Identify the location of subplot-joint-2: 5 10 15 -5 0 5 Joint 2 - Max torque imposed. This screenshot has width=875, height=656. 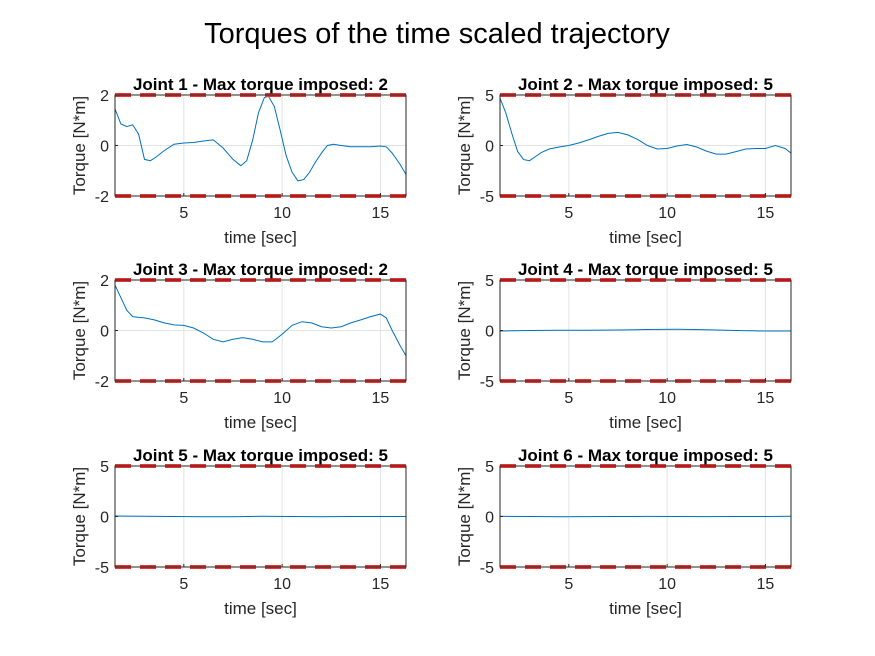
(623, 161).